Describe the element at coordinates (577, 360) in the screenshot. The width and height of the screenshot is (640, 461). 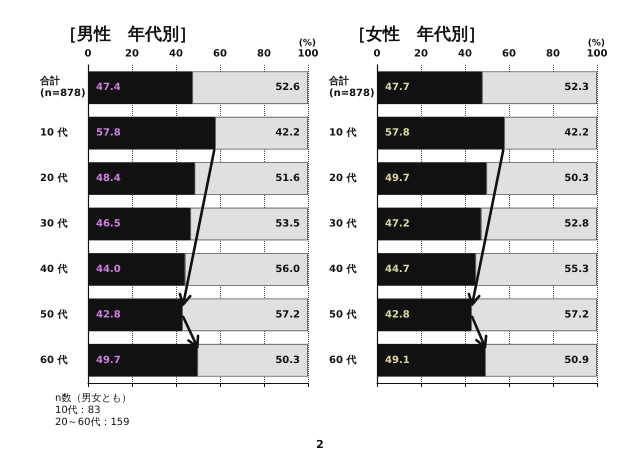
I see `data-label: 50.9` at that location.